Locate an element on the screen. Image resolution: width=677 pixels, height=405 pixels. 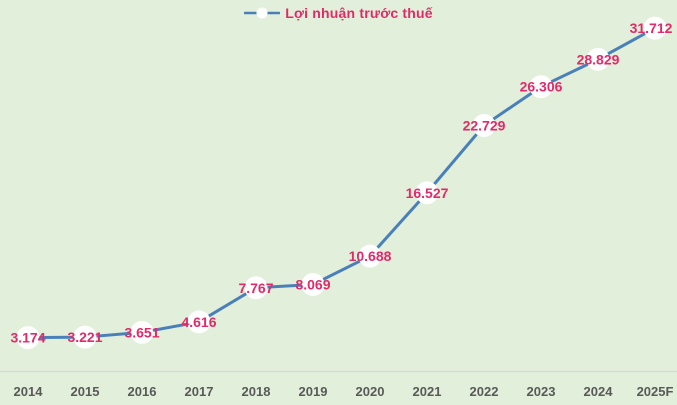
data-point-marker-2022 is located at coordinates (484, 125).